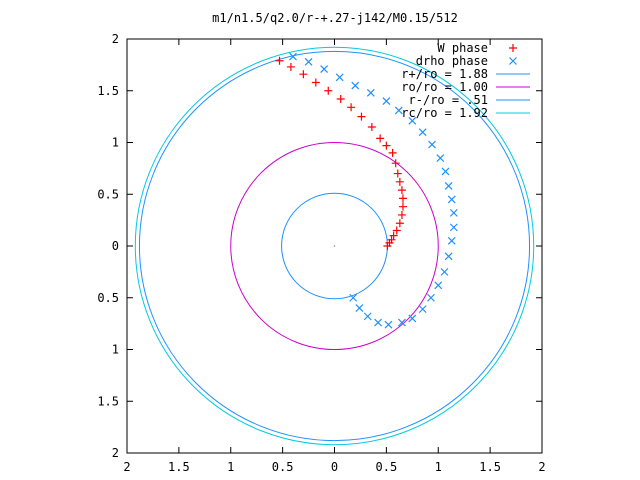 This screenshot has height=480, width=640. Describe the element at coordinates (448, 100) in the screenshot. I see `legend-label: r-/ro = .51` at that location.